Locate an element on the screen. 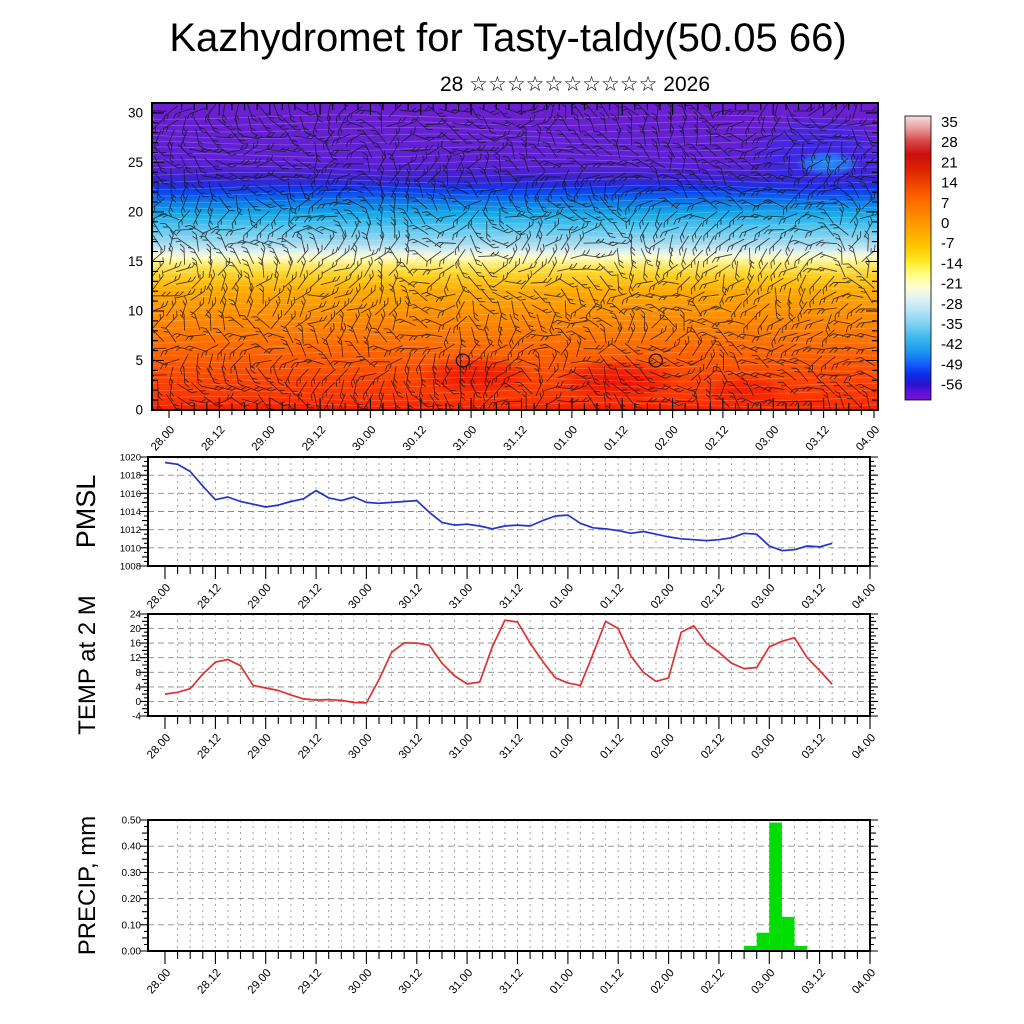 The image size is (1024, 1024). colorbar-tick-label: 7 is located at coordinates (945, 203).